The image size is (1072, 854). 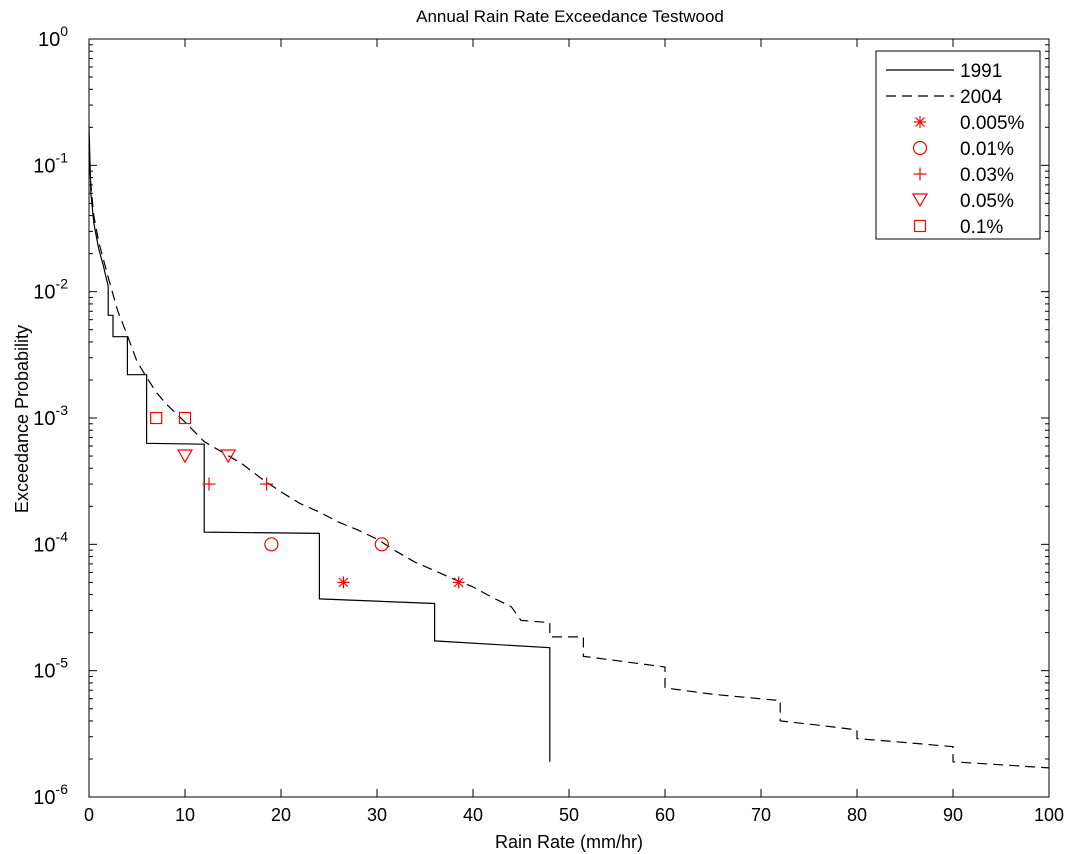 What do you see at coordinates (981, 71) in the screenshot?
I see `legend-label: 1991` at bounding box center [981, 71].